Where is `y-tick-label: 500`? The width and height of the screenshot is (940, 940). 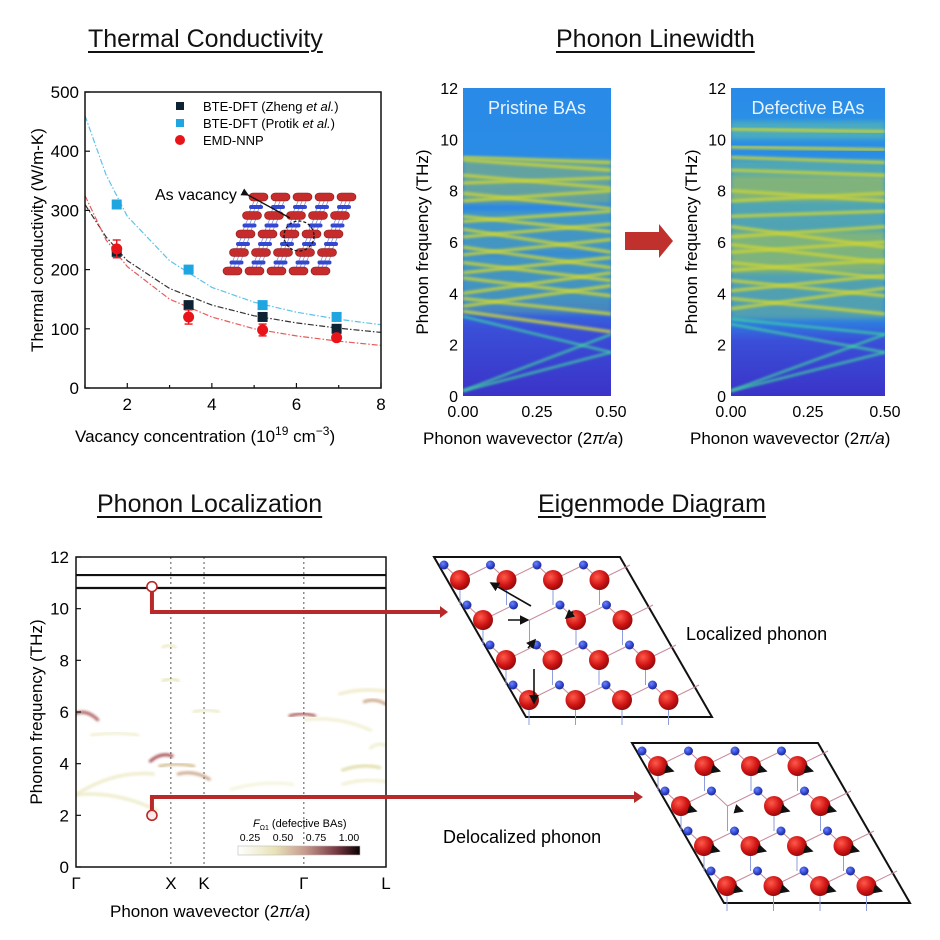
y-tick-label: 500 is located at coordinates (65, 92).